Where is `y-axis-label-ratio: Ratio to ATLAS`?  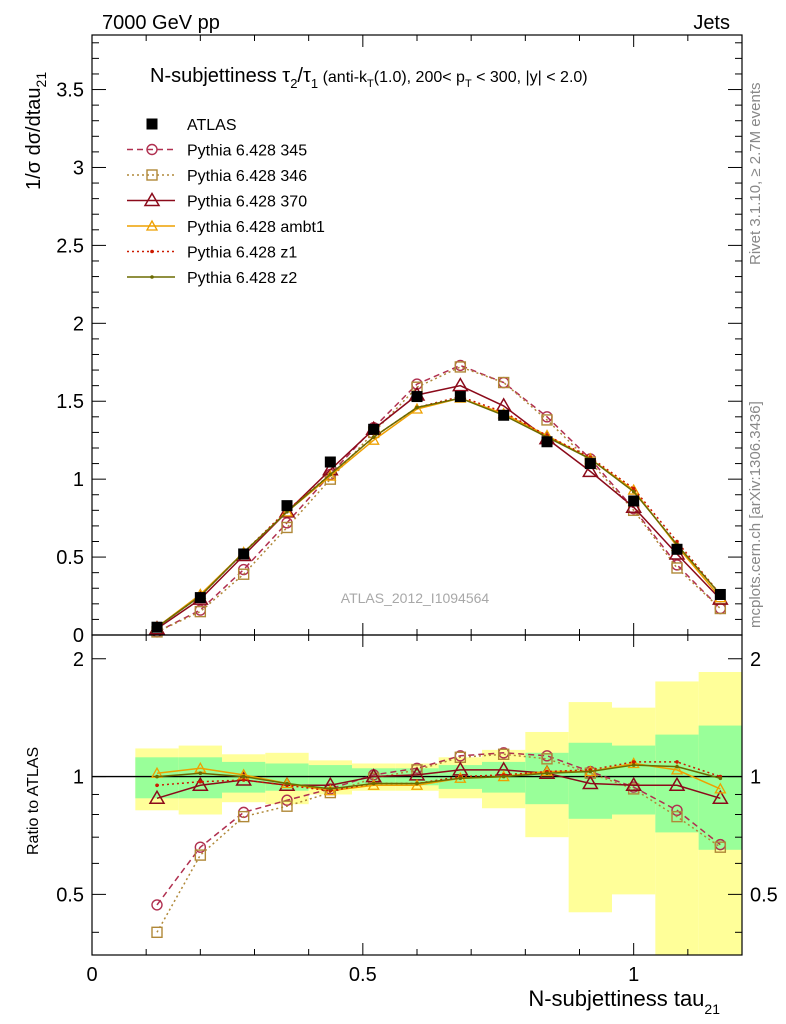 y-axis-label-ratio: Ratio to ATLAS is located at coordinates (33, 801).